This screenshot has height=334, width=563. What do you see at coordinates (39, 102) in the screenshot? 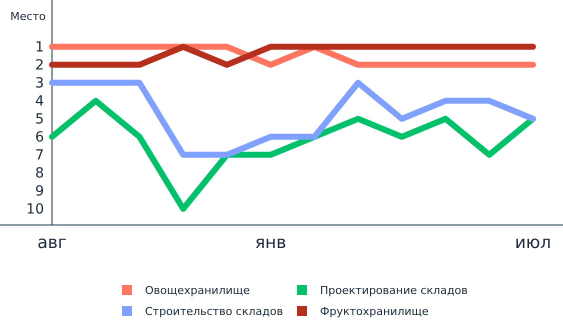
I see `y-tick-label: 4` at bounding box center [39, 102].